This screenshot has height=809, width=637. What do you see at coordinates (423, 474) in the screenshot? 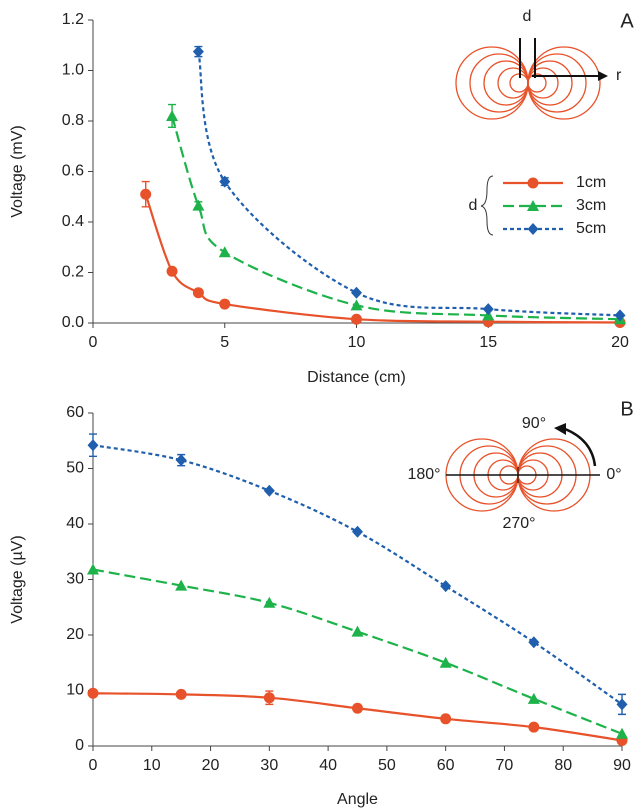
I see `annotation: 180°` at bounding box center [423, 474].